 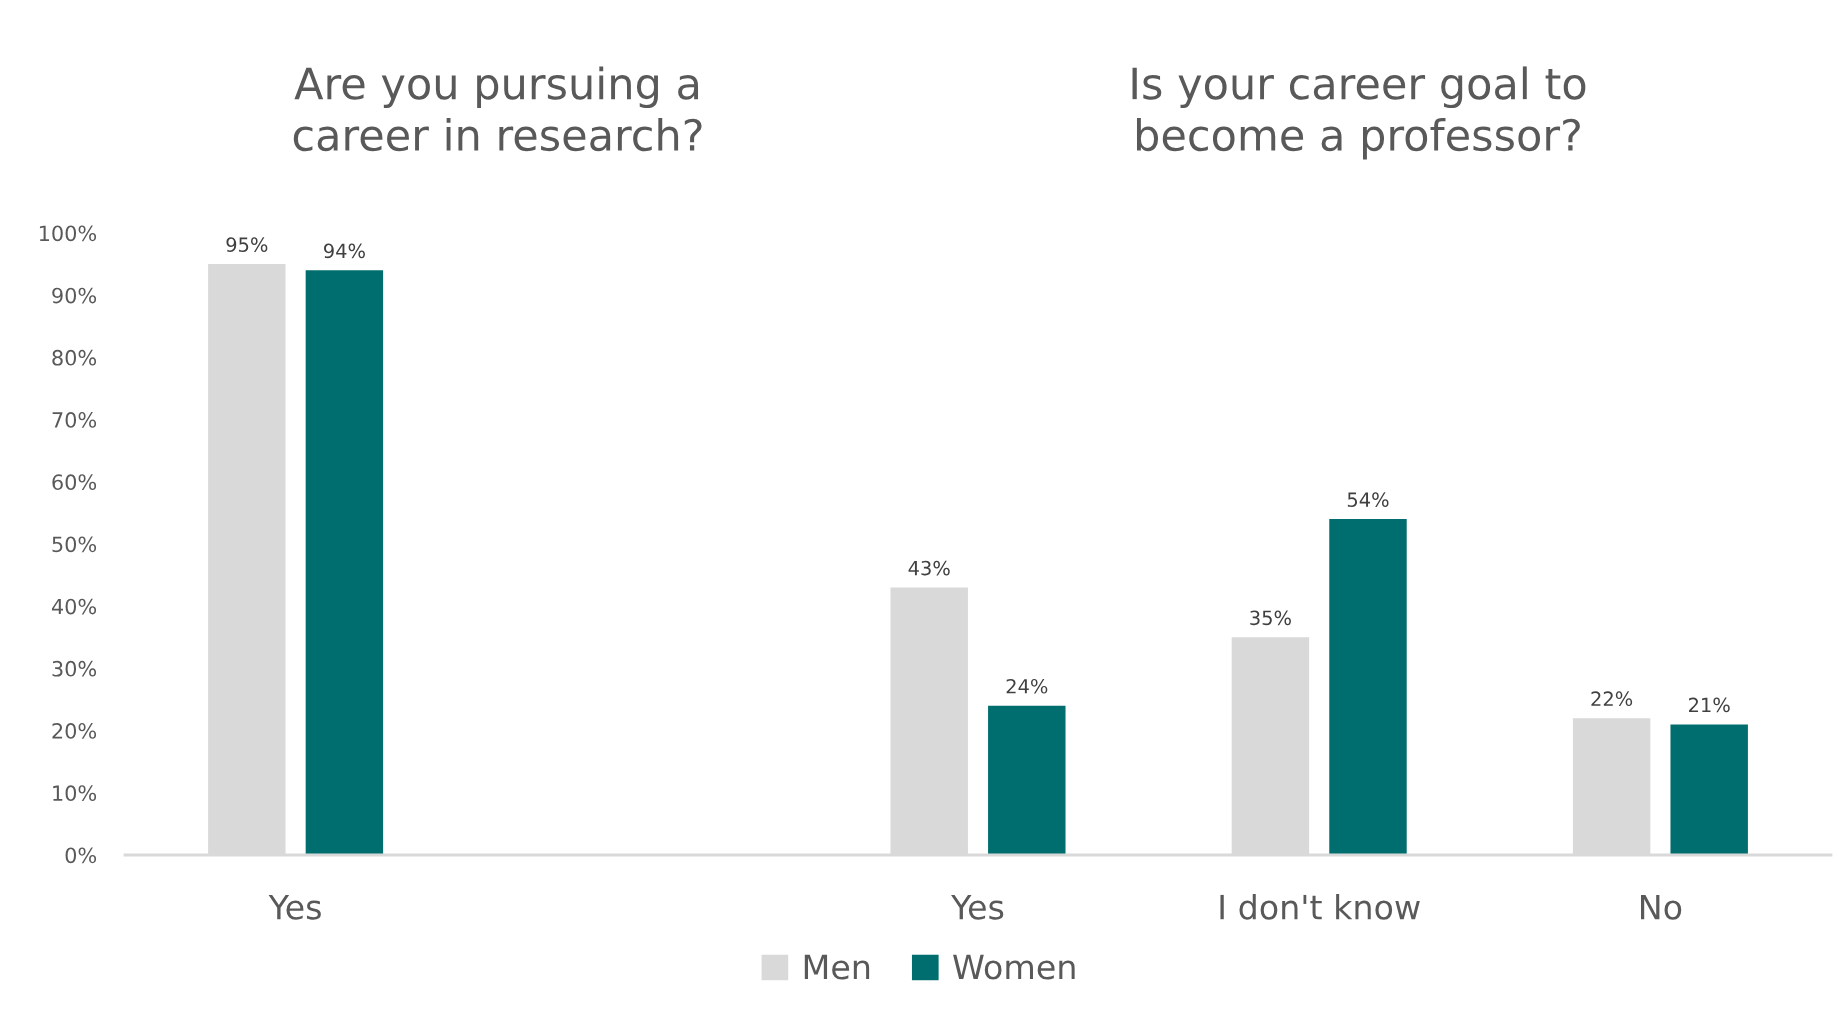 What do you see at coordinates (837, 967) in the screenshot?
I see `legend-label: Men` at bounding box center [837, 967].